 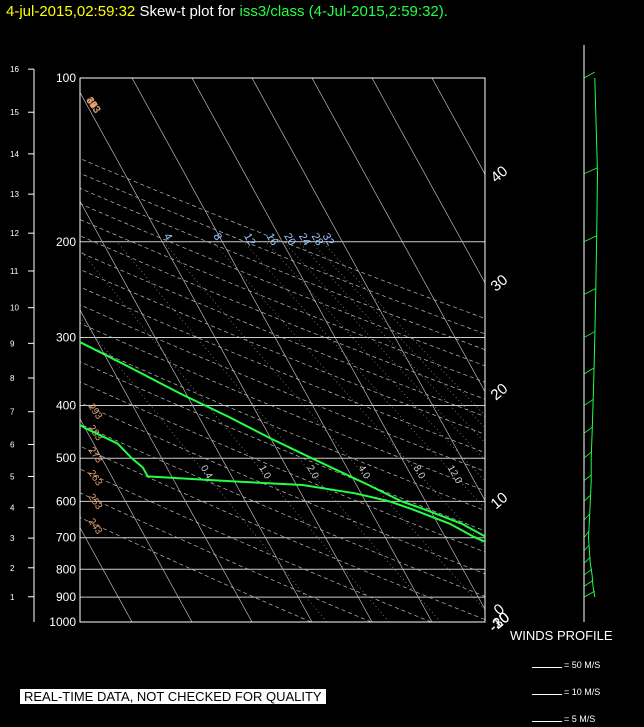 I want to click on title-source: iss3/class (4-Jul-2015,2:59:32)., so click(x=343, y=11).